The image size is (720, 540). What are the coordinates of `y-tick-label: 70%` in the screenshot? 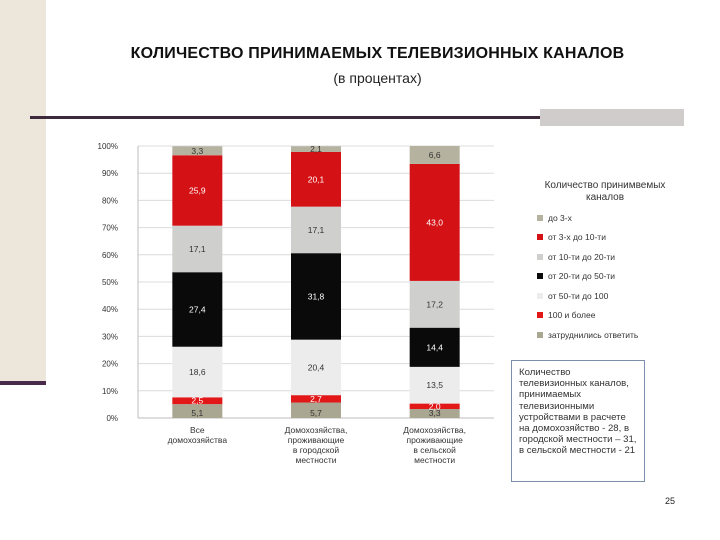 It's located at (110, 228).